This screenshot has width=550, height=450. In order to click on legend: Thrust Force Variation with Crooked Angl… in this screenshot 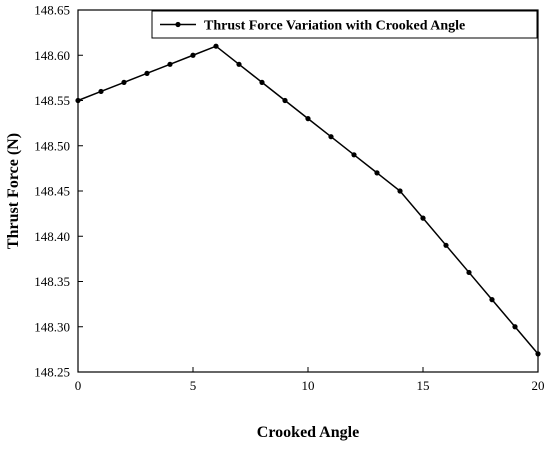, I will do `click(344, 24)`.